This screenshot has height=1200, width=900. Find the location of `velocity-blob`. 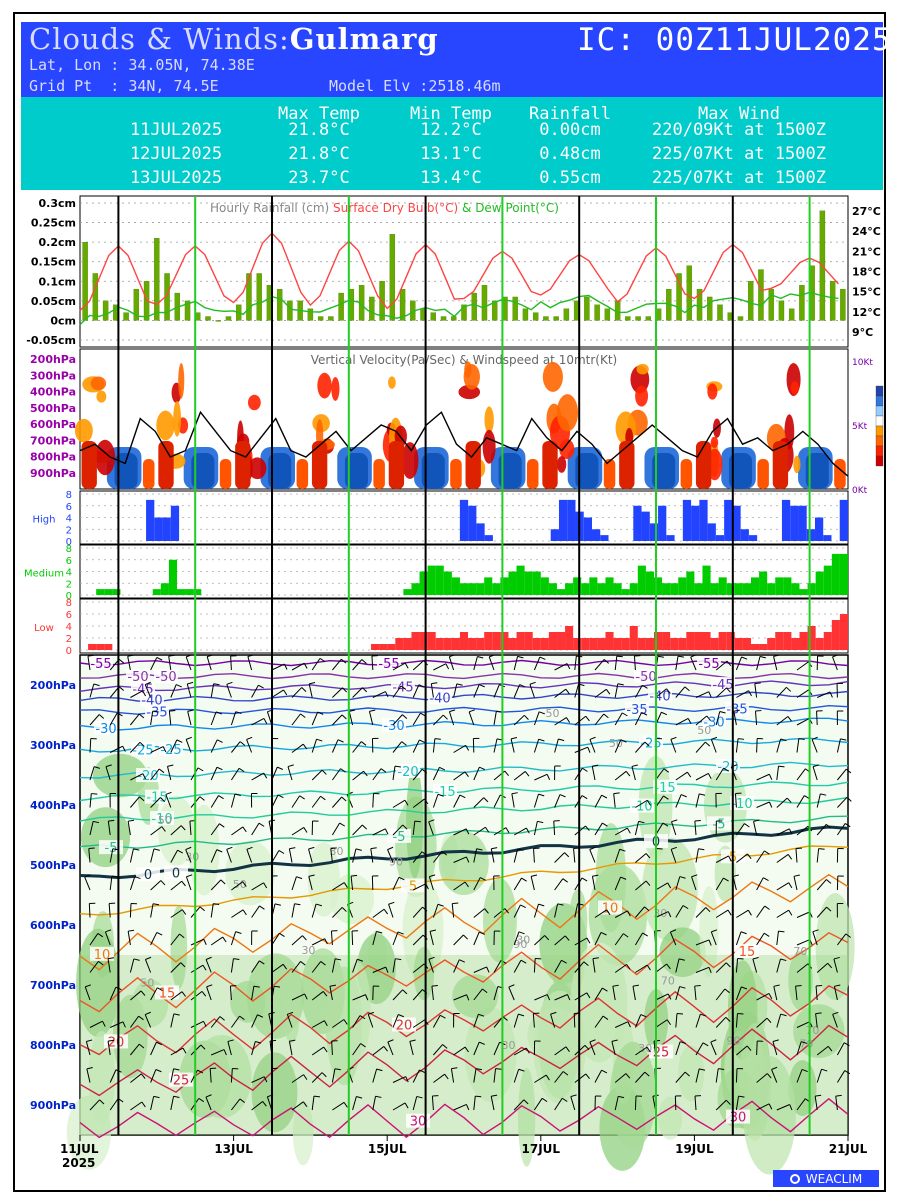

velocity-blob is located at coordinates (319, 465).